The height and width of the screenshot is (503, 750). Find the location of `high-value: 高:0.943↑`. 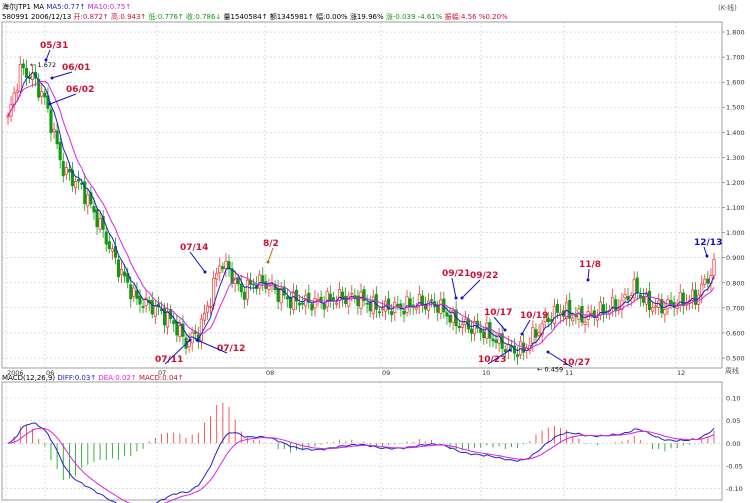

high-value: 高:0.943↑ is located at coordinates (129, 17).